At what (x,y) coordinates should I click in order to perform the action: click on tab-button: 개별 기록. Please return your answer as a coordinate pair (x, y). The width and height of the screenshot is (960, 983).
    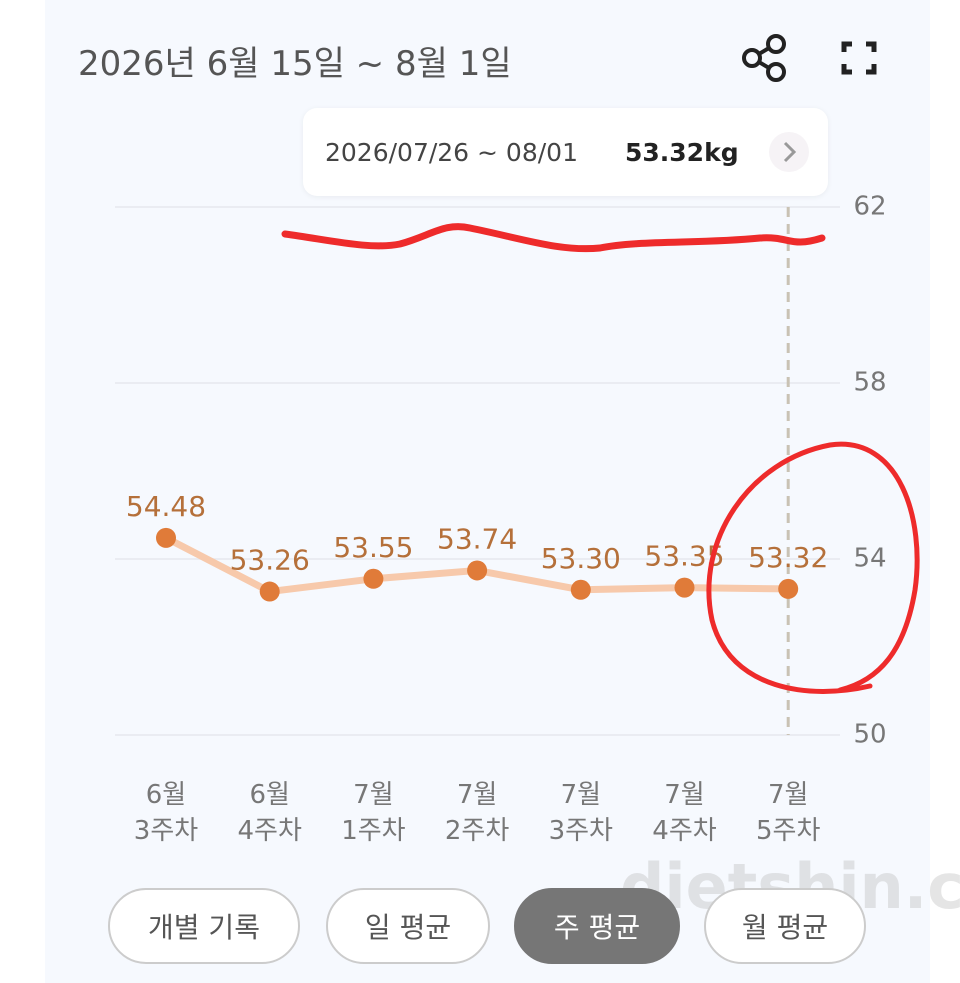
    Looking at the image, I should click on (204, 926).